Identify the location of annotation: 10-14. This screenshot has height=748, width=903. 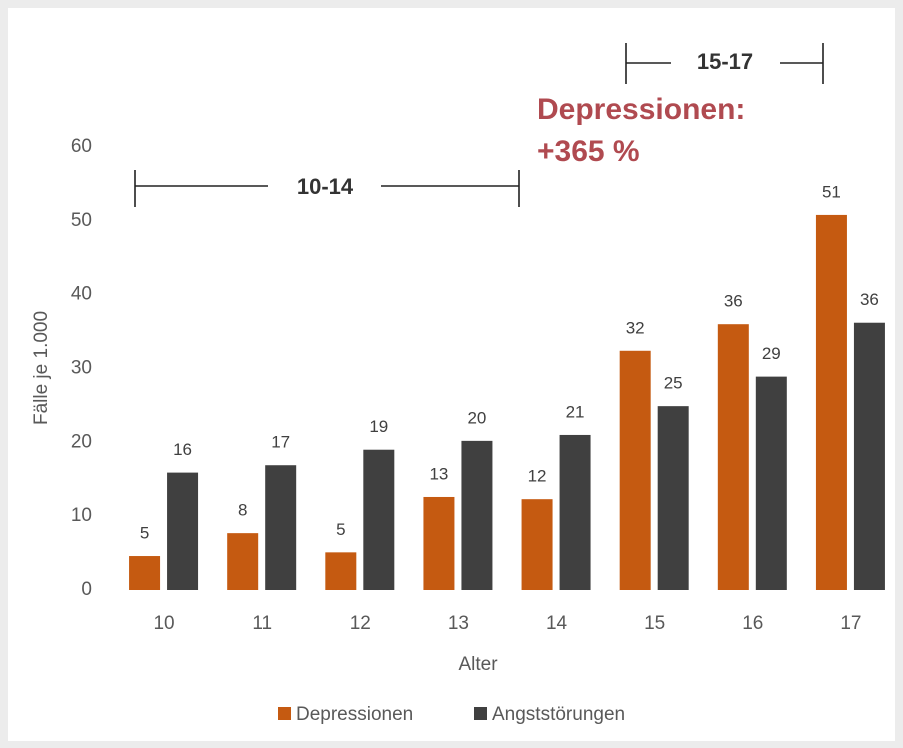
(325, 186).